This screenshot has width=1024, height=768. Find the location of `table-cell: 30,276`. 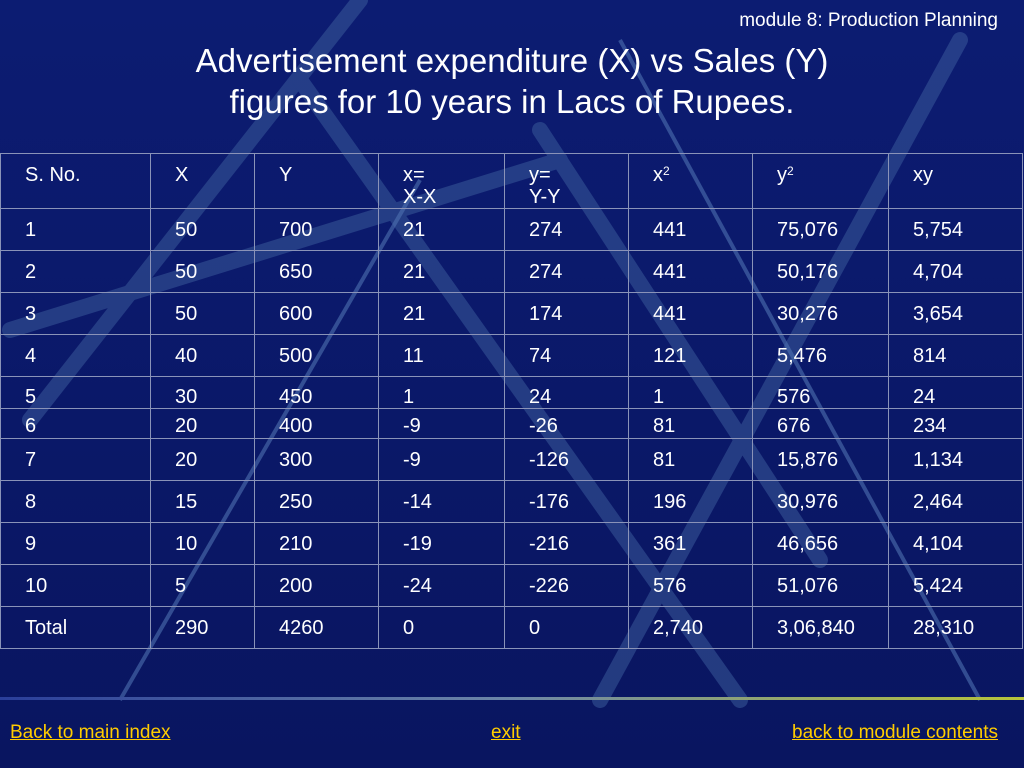

table-cell: 30,276 is located at coordinates (820, 313).